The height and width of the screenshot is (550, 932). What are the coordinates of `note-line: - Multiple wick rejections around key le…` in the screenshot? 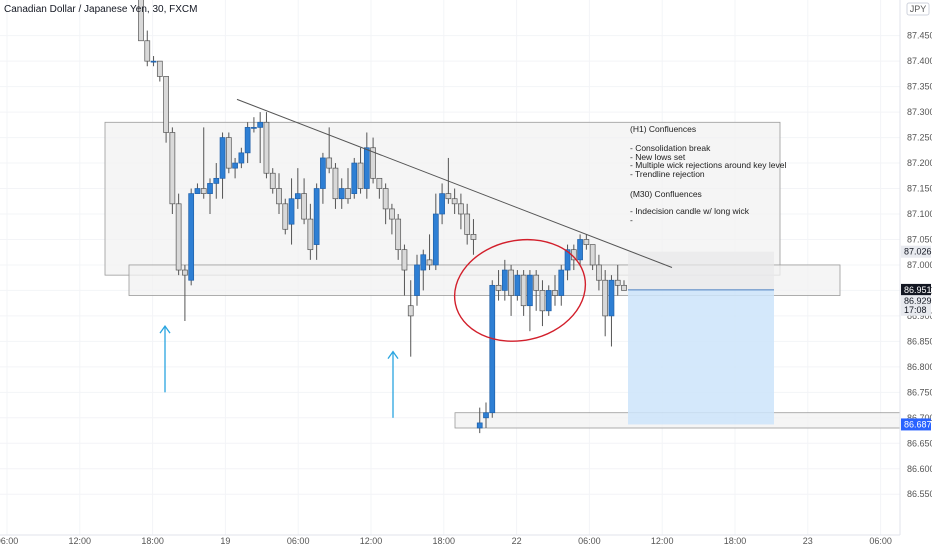 It's located at (708, 165).